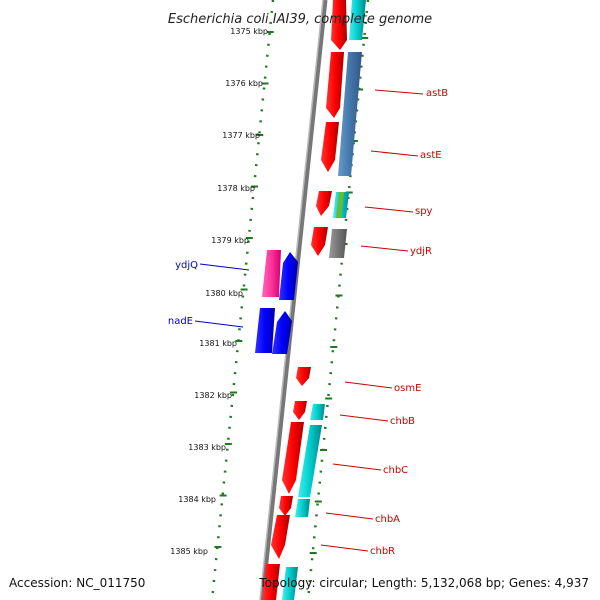  Describe the element at coordinates (244, 83) in the screenshot. I see `tick-label-1376: 1376 kbp` at that location.